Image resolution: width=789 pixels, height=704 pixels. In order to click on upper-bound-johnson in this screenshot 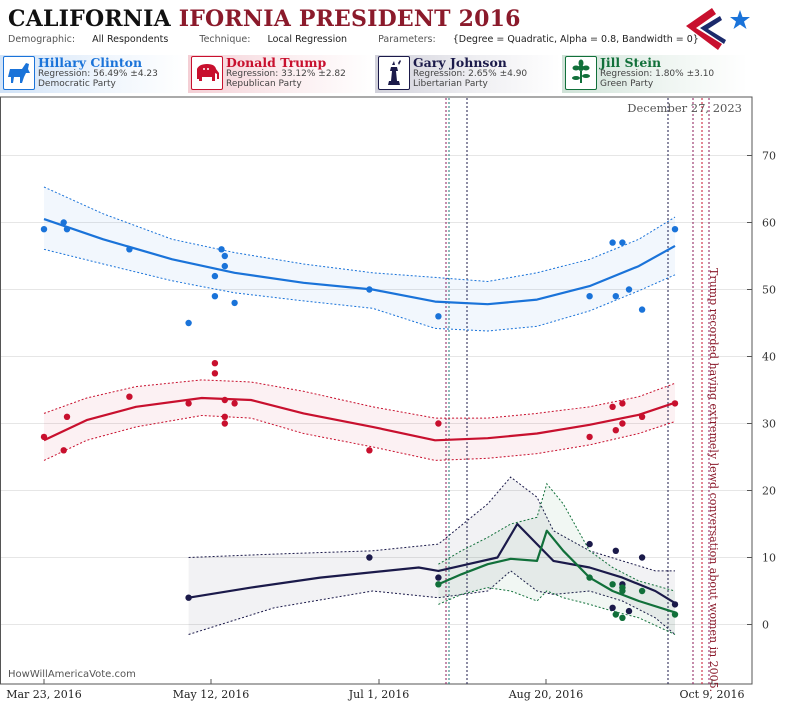, I will do `click(431, 524)`.